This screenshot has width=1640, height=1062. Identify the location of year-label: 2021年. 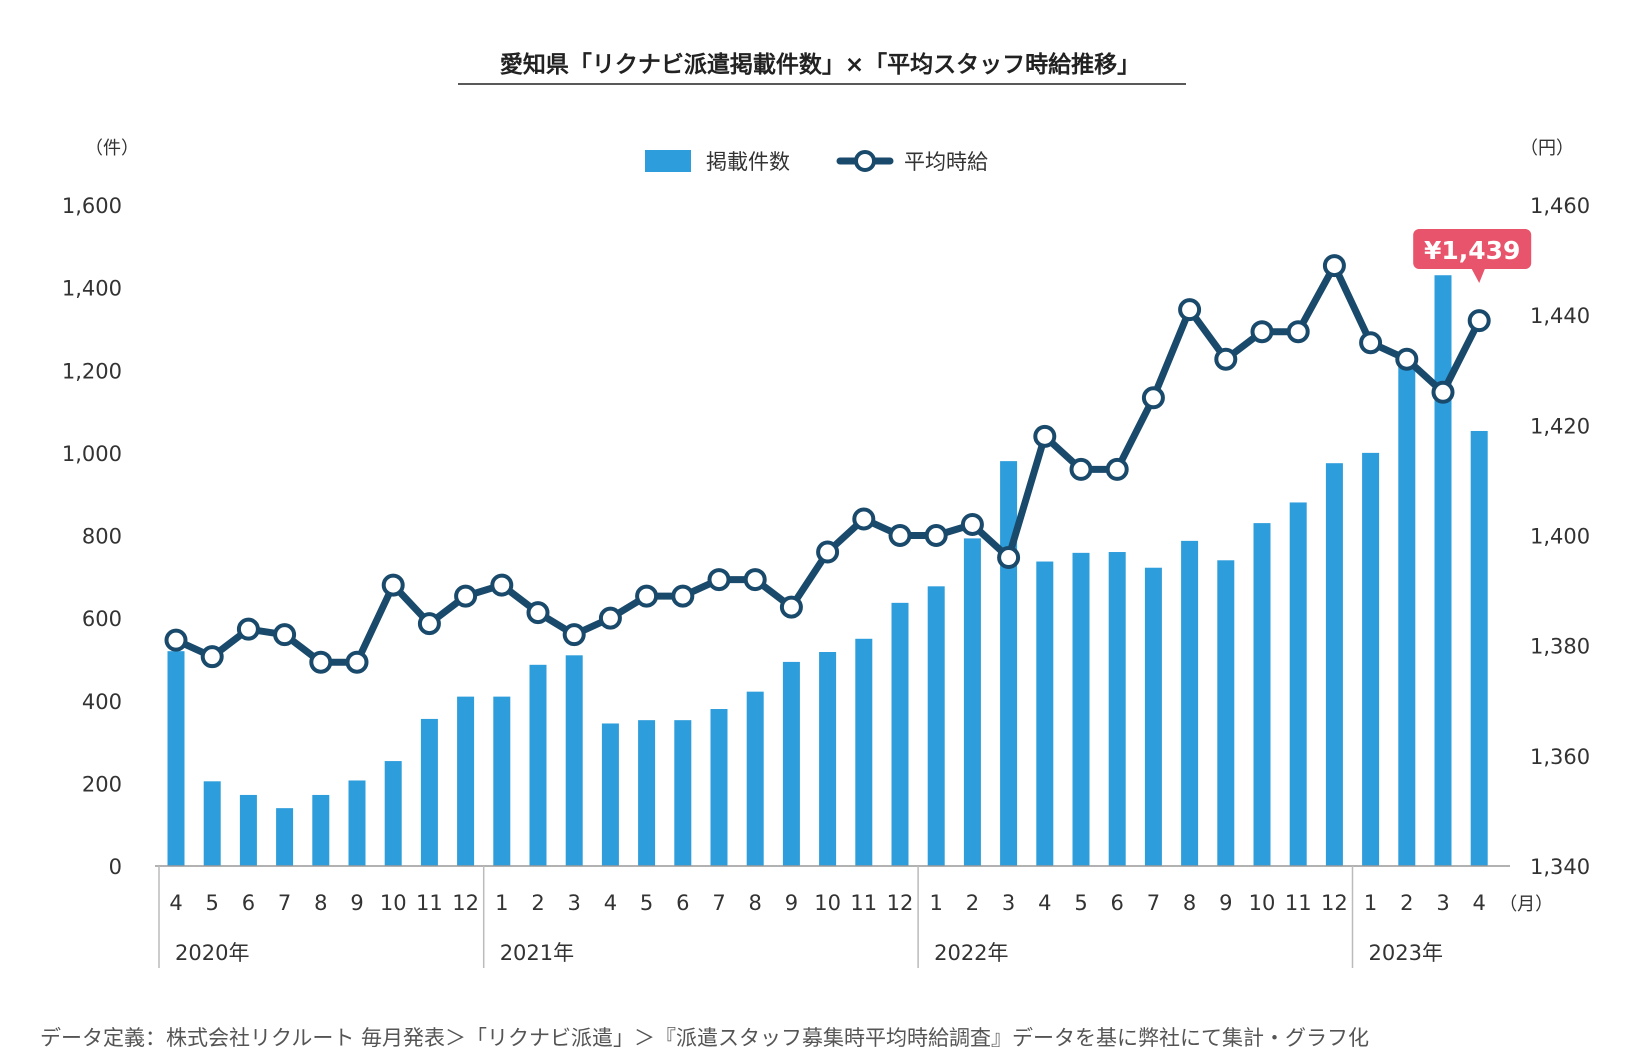
(537, 953).